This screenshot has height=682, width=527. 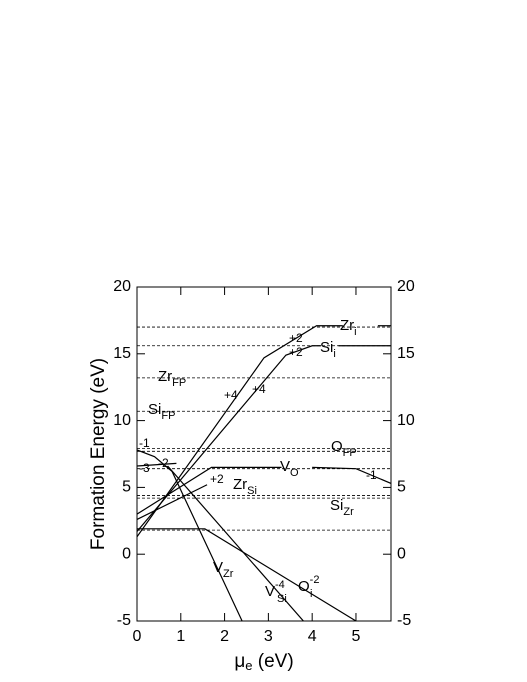 I want to click on y-tick-label: 10, so click(x=122, y=420).